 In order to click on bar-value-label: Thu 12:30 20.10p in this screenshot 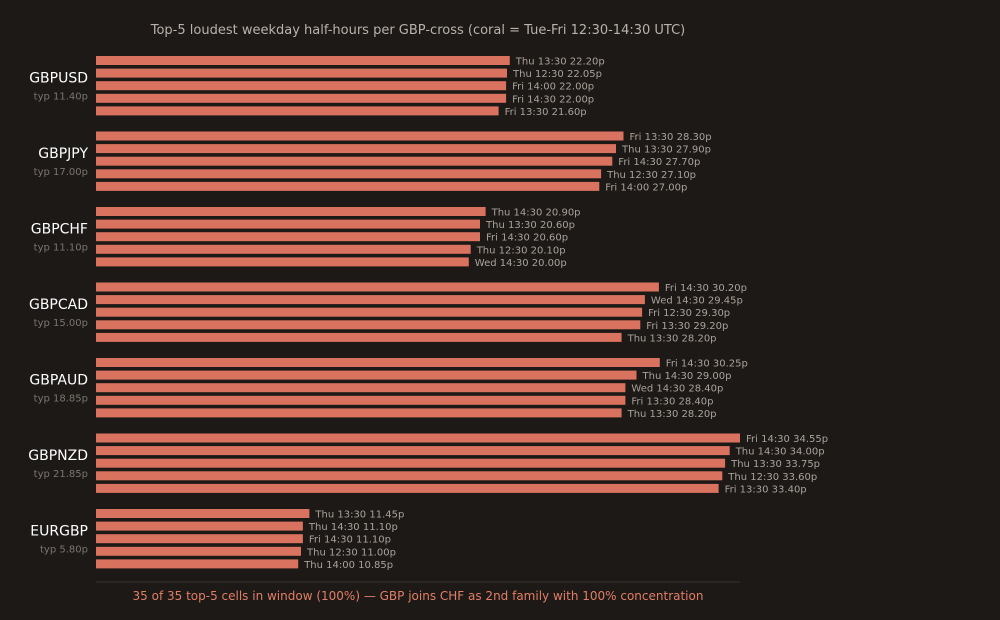, I will do `click(521, 250)`.